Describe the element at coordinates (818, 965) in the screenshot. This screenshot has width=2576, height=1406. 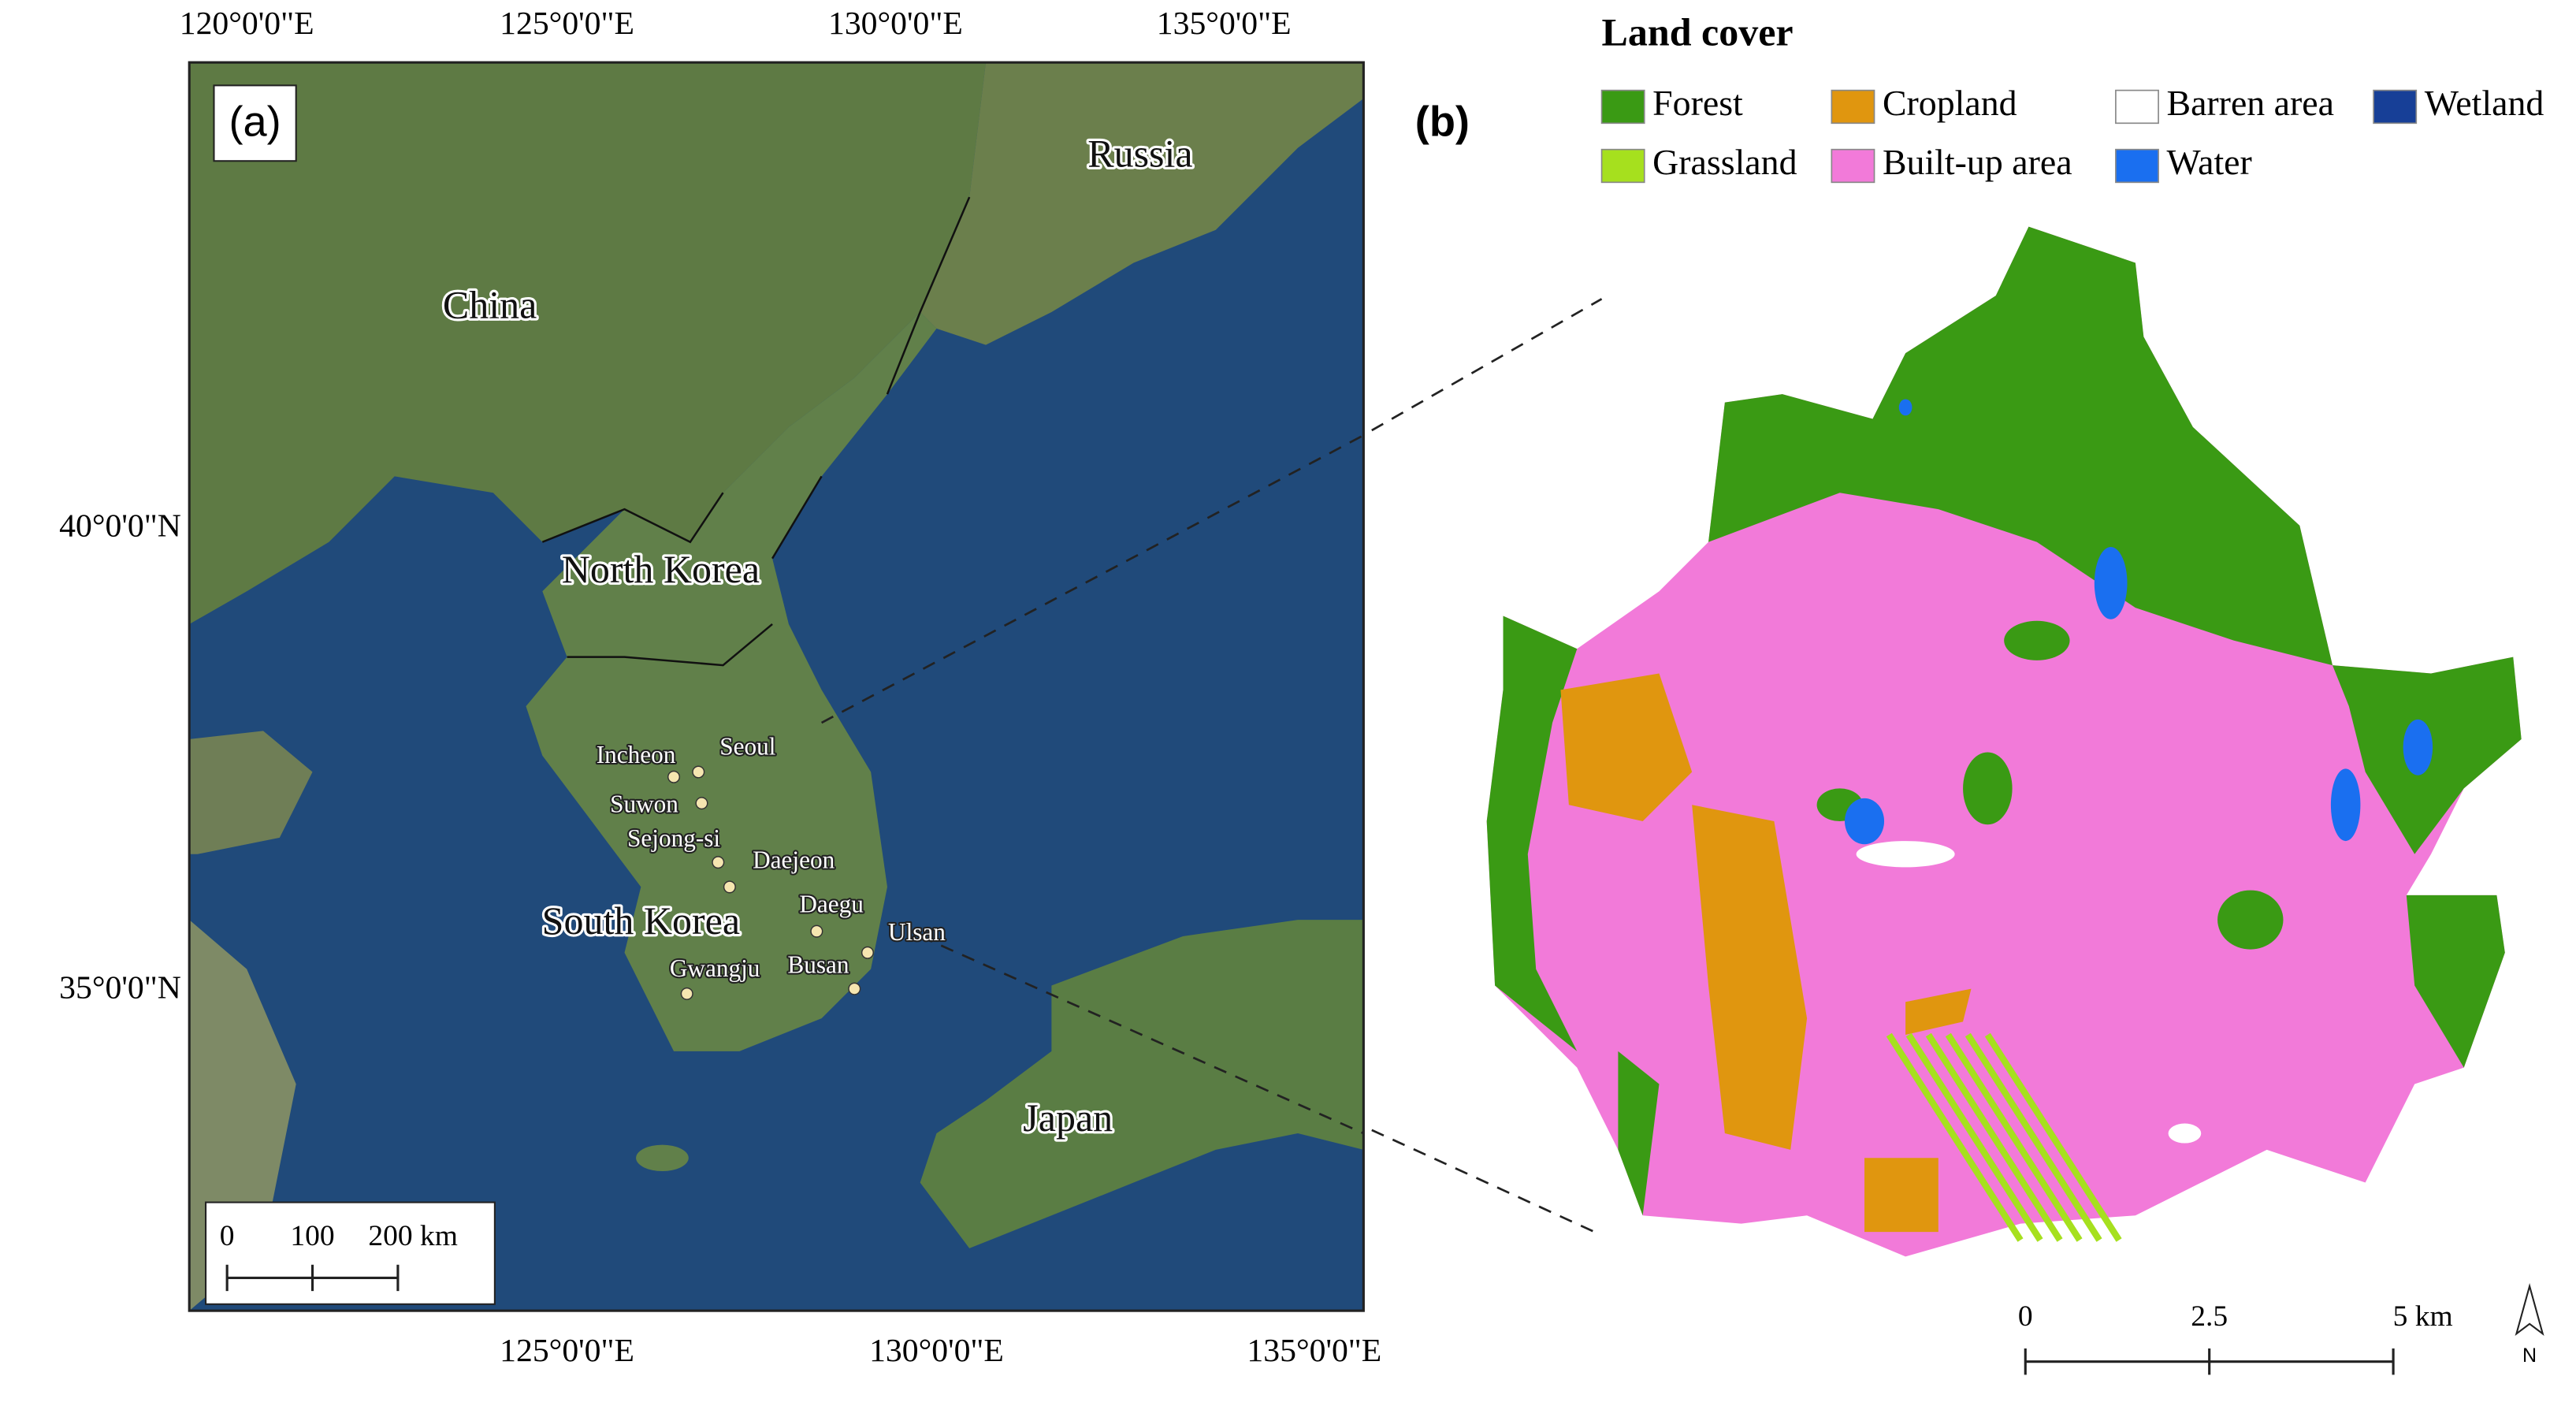
I see `city-label: Busan` at that location.